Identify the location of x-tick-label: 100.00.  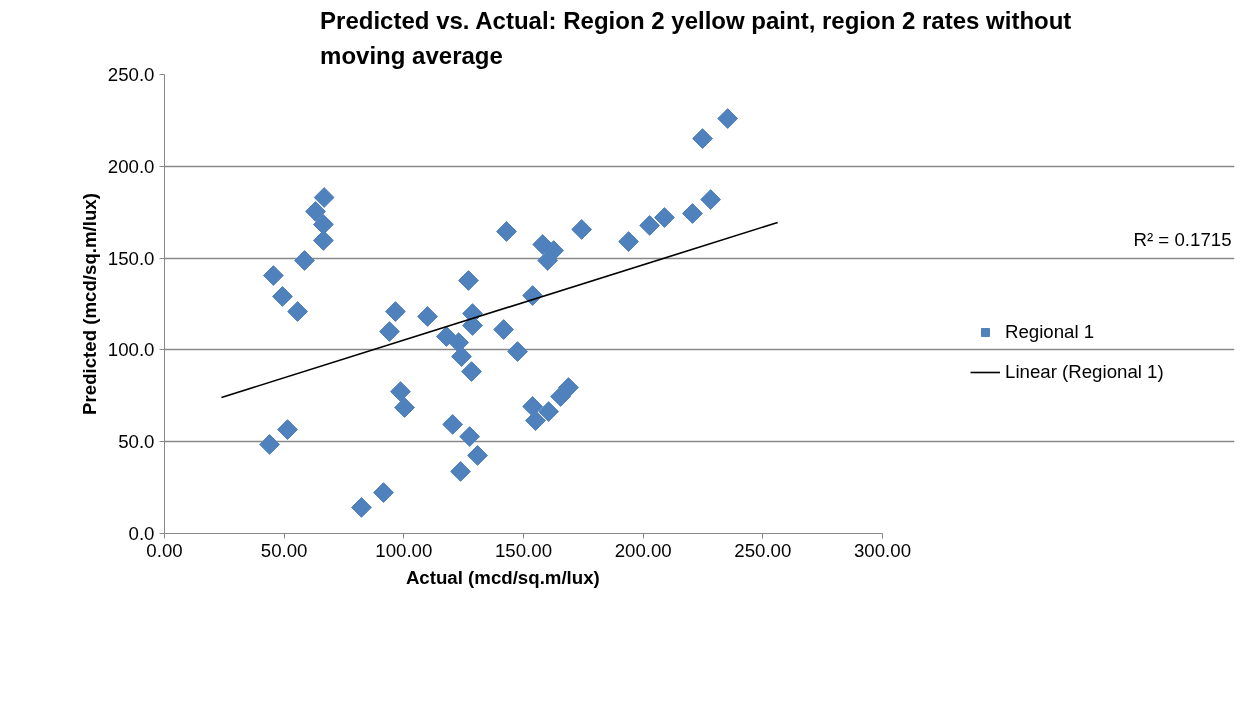
(404, 550).